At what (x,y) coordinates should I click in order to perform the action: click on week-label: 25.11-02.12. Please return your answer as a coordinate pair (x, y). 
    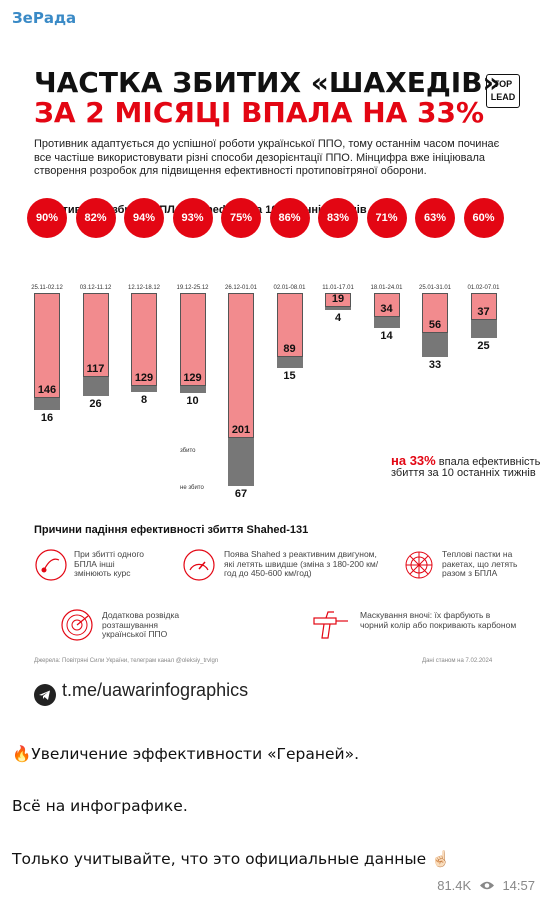
    Looking at the image, I should click on (47, 288).